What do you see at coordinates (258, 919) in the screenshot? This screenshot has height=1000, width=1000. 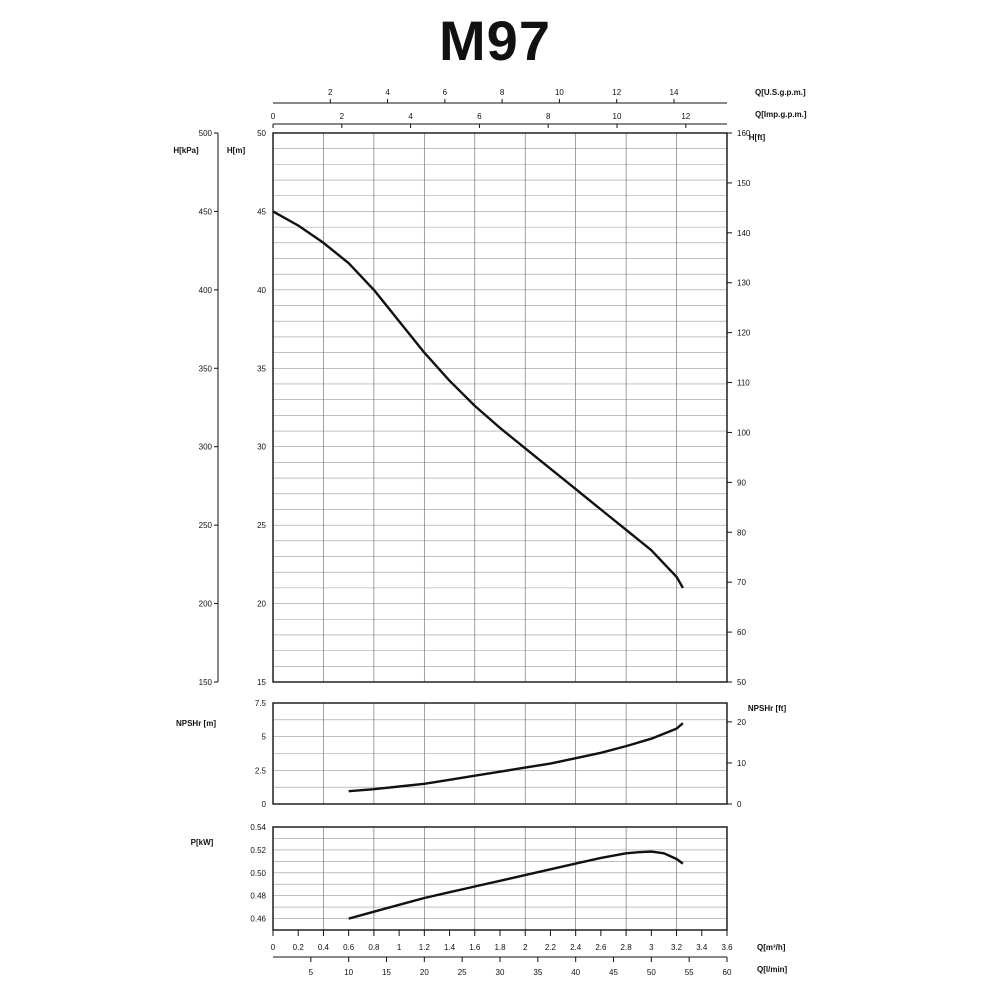 I see `power-tick-label: 0.46` at bounding box center [258, 919].